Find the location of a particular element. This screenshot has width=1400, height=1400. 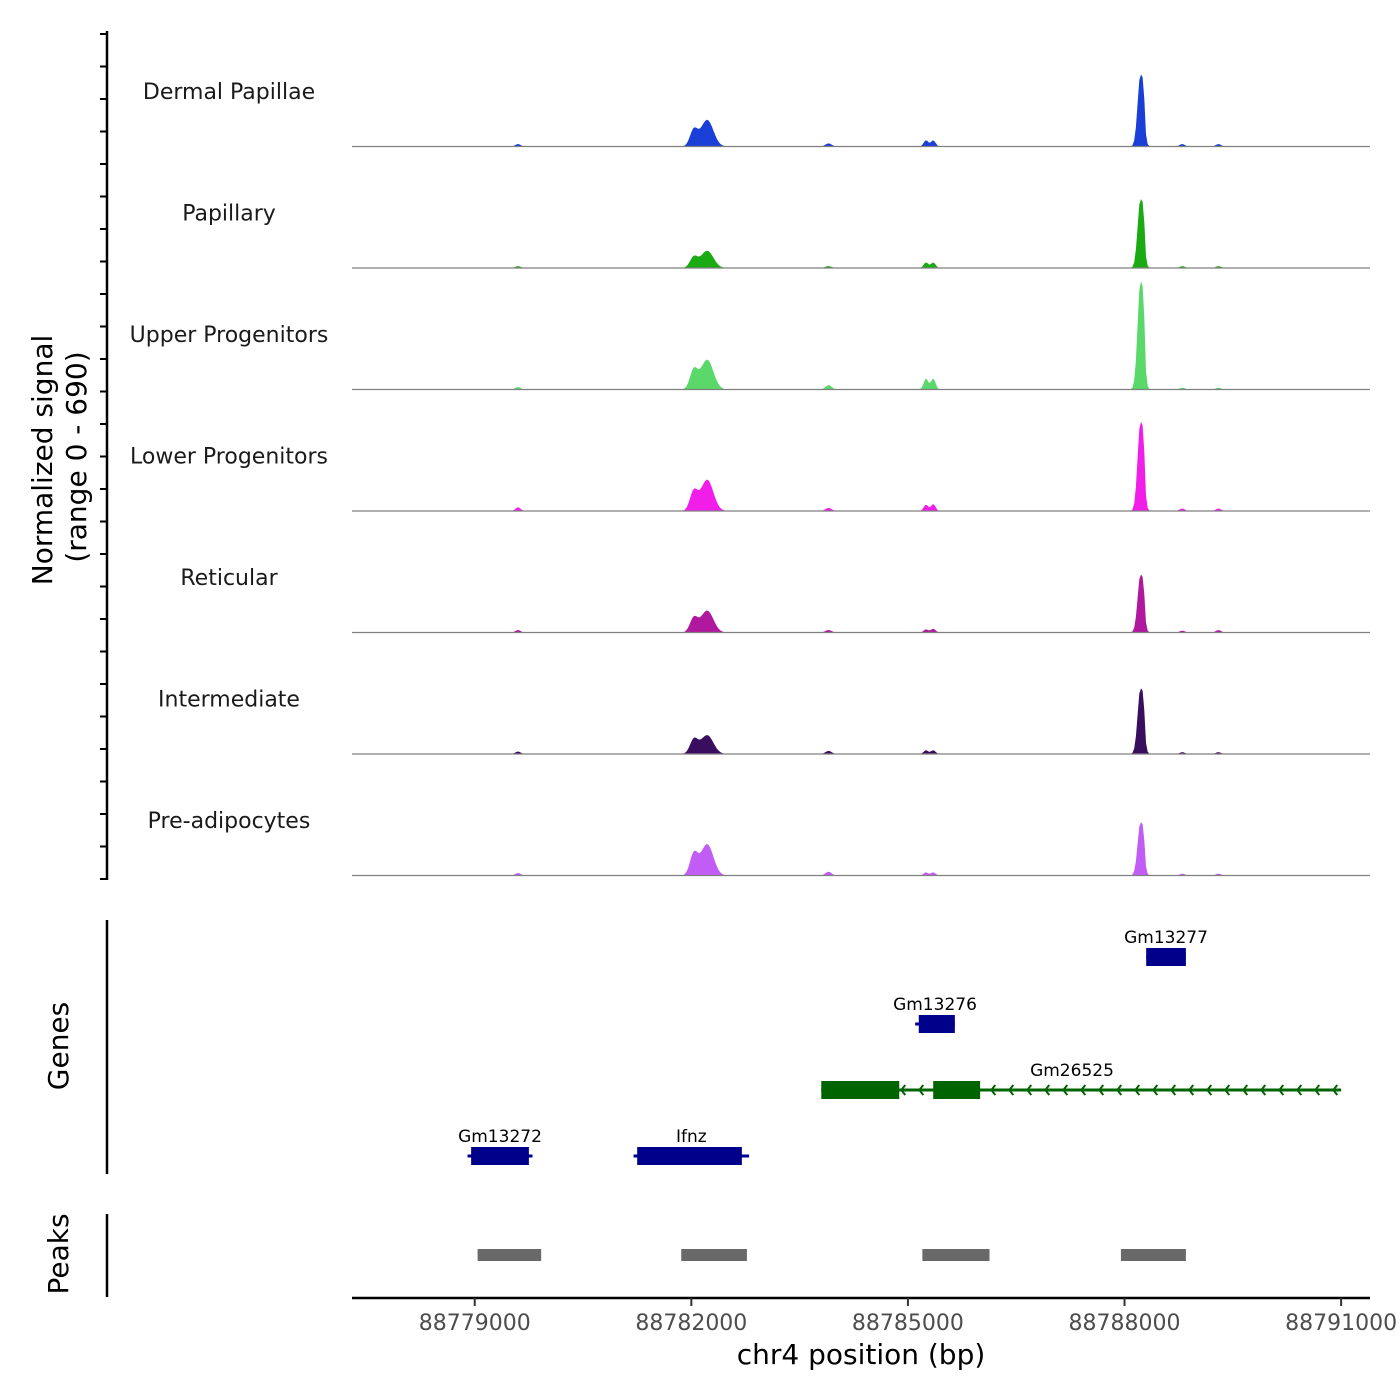

genes-track: Gm13277 Gm13276 Gm26525 Gm13272 Ifnz is located at coordinates (900, 1046).